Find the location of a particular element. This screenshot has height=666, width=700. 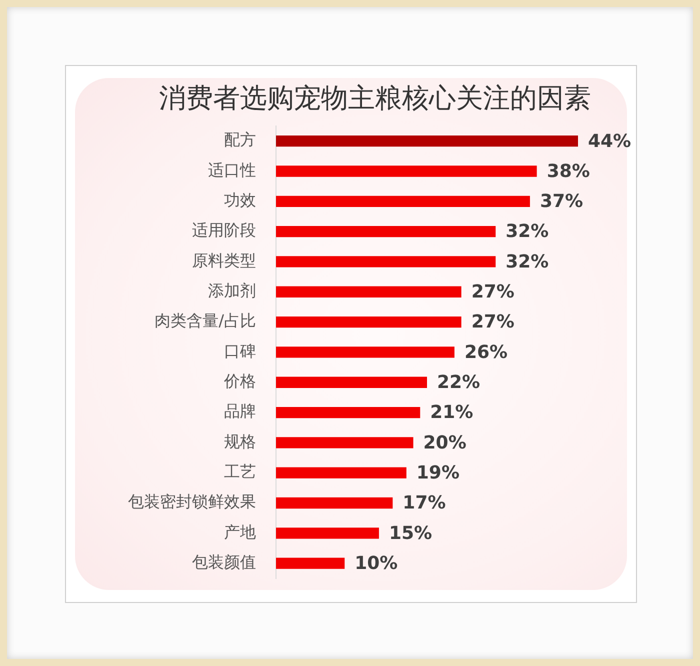

y-tick-label: 产地 is located at coordinates (240, 532).